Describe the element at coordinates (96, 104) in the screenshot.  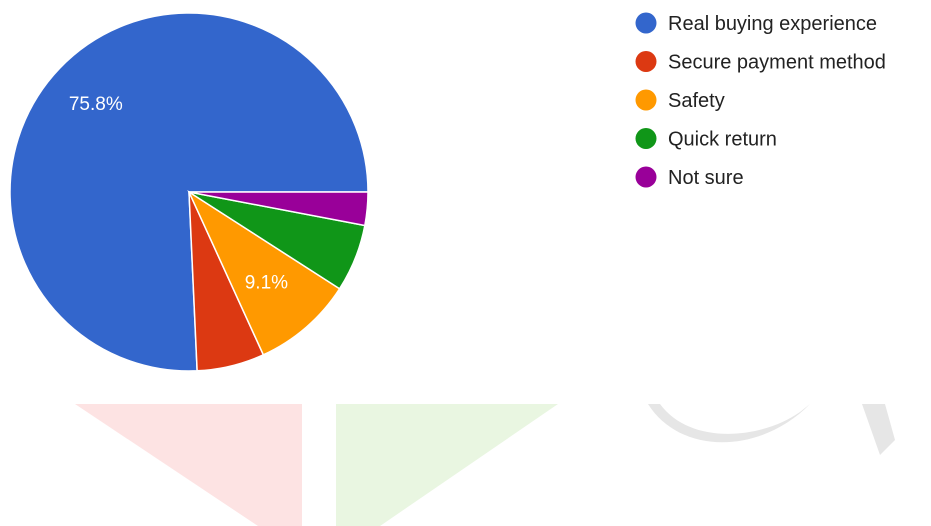
I see `pie-data-label: 75.8%` at that location.